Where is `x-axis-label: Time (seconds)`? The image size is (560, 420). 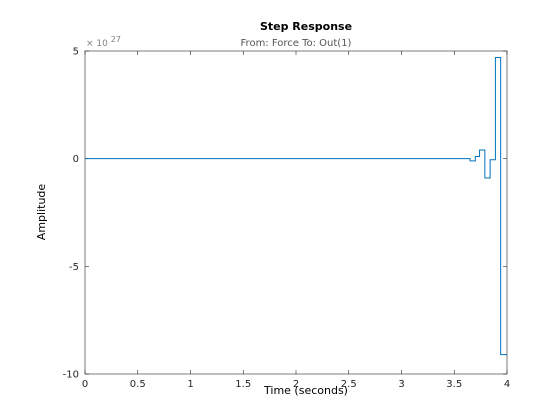
x-axis-label: Time (seconds) is located at coordinates (305, 390).